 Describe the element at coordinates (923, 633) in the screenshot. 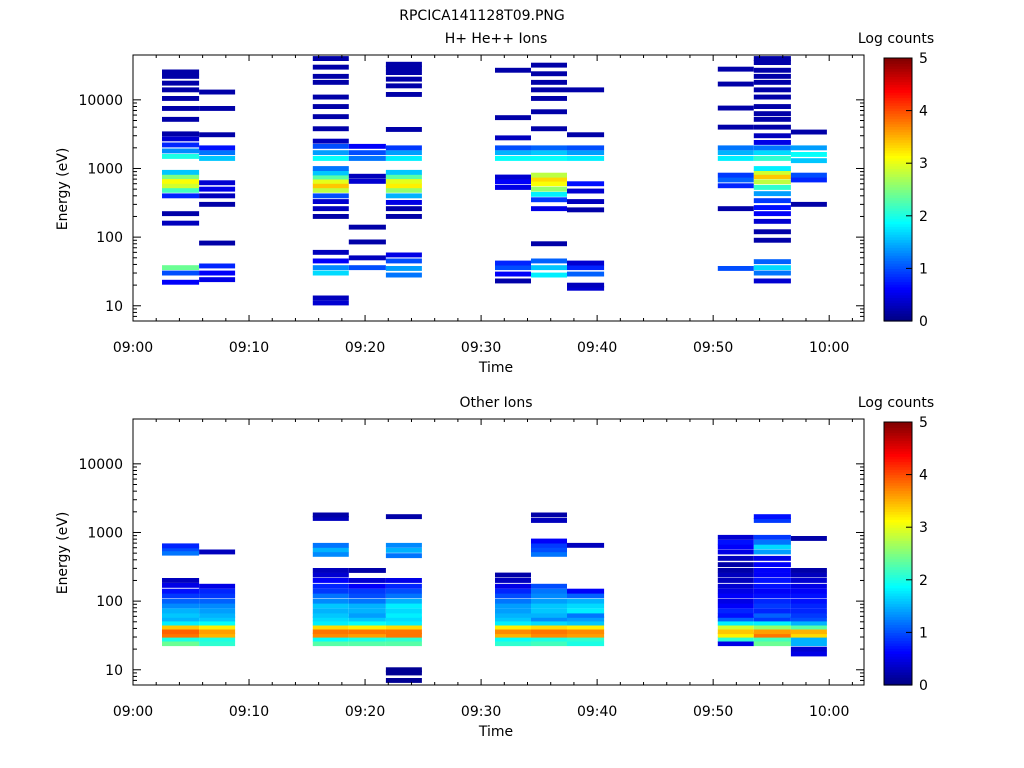

I see `colorbar-tick-label: 1` at that location.